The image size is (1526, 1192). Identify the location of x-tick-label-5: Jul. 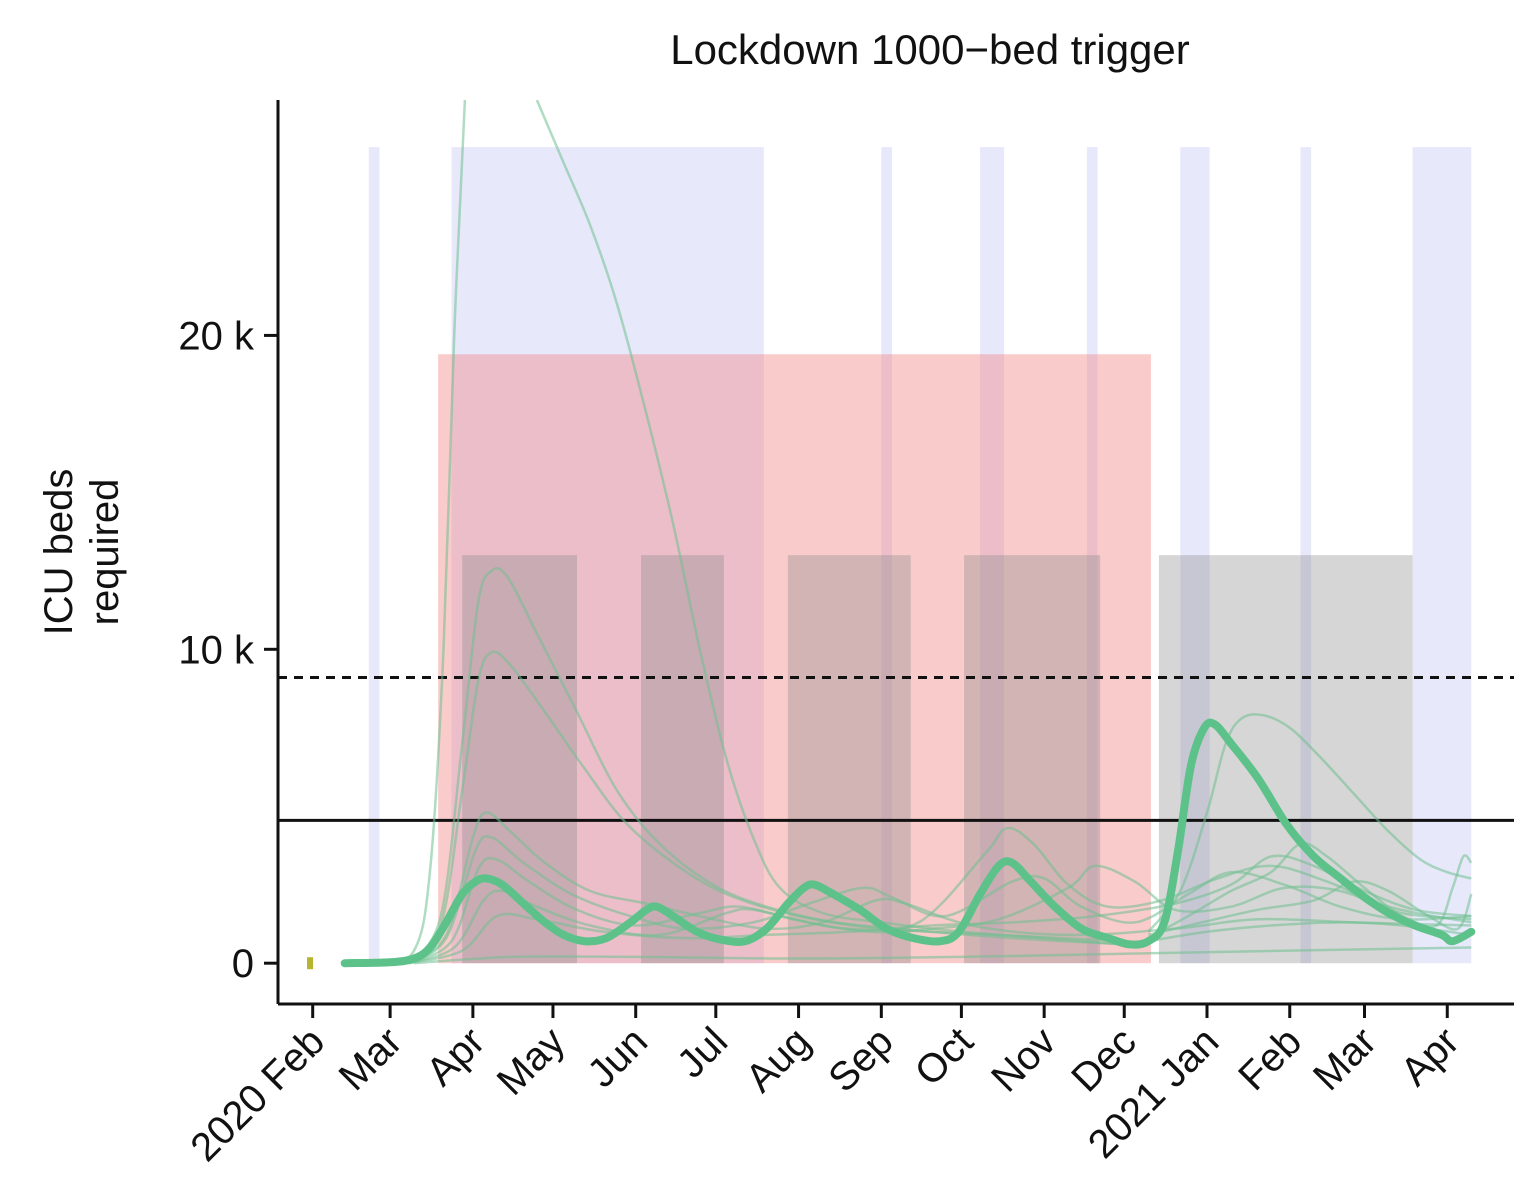
(702, 1052).